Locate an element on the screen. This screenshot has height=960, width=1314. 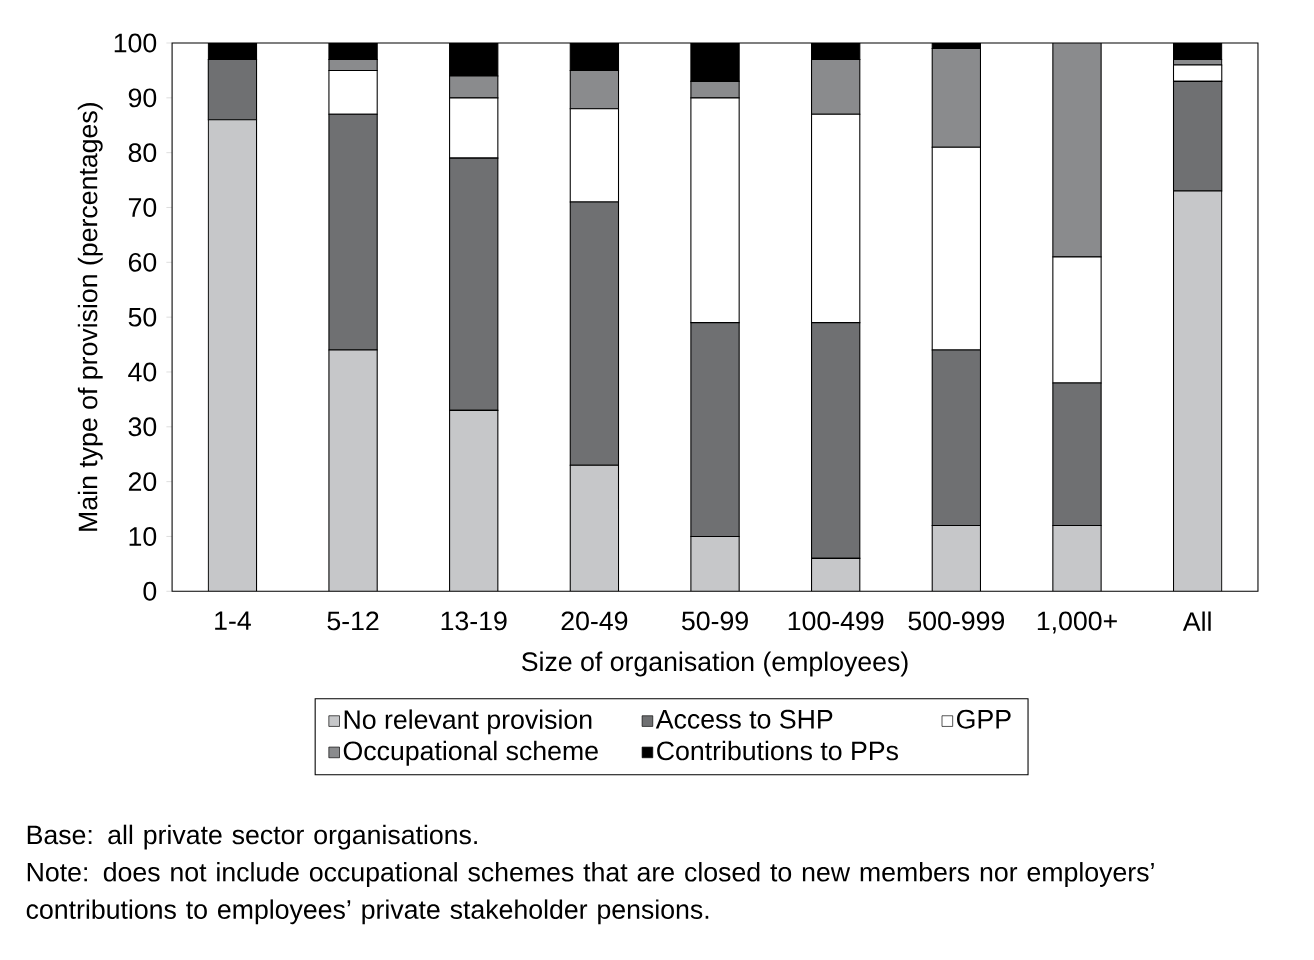
legend-label: Occupational scheme is located at coordinates (470, 753).